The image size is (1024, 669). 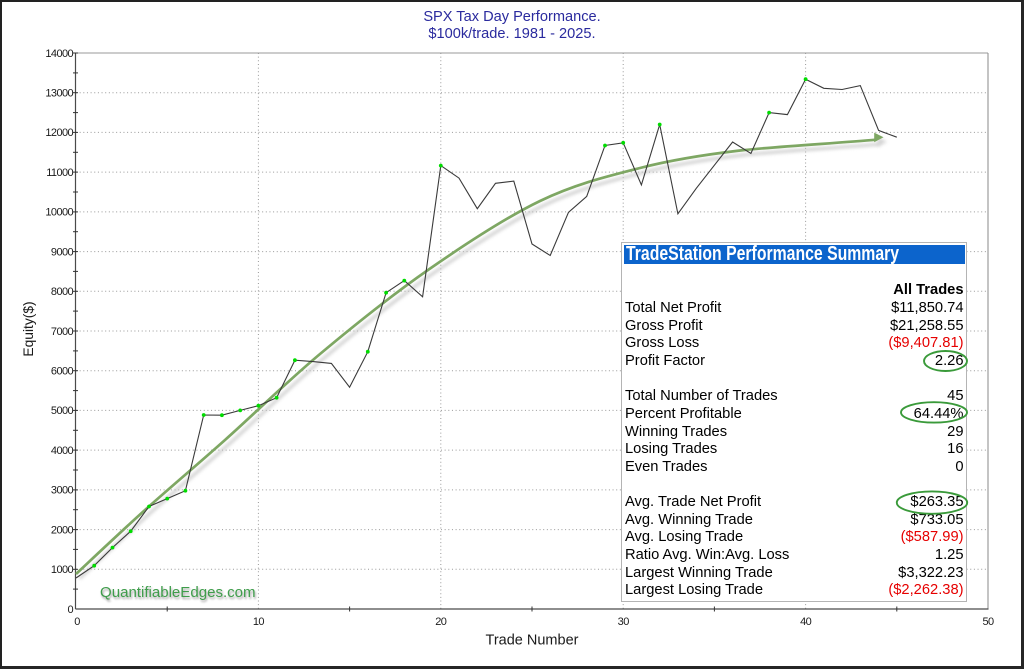 What do you see at coordinates (62, 332) in the screenshot?
I see `svg-text: 7000` at bounding box center [62, 332].